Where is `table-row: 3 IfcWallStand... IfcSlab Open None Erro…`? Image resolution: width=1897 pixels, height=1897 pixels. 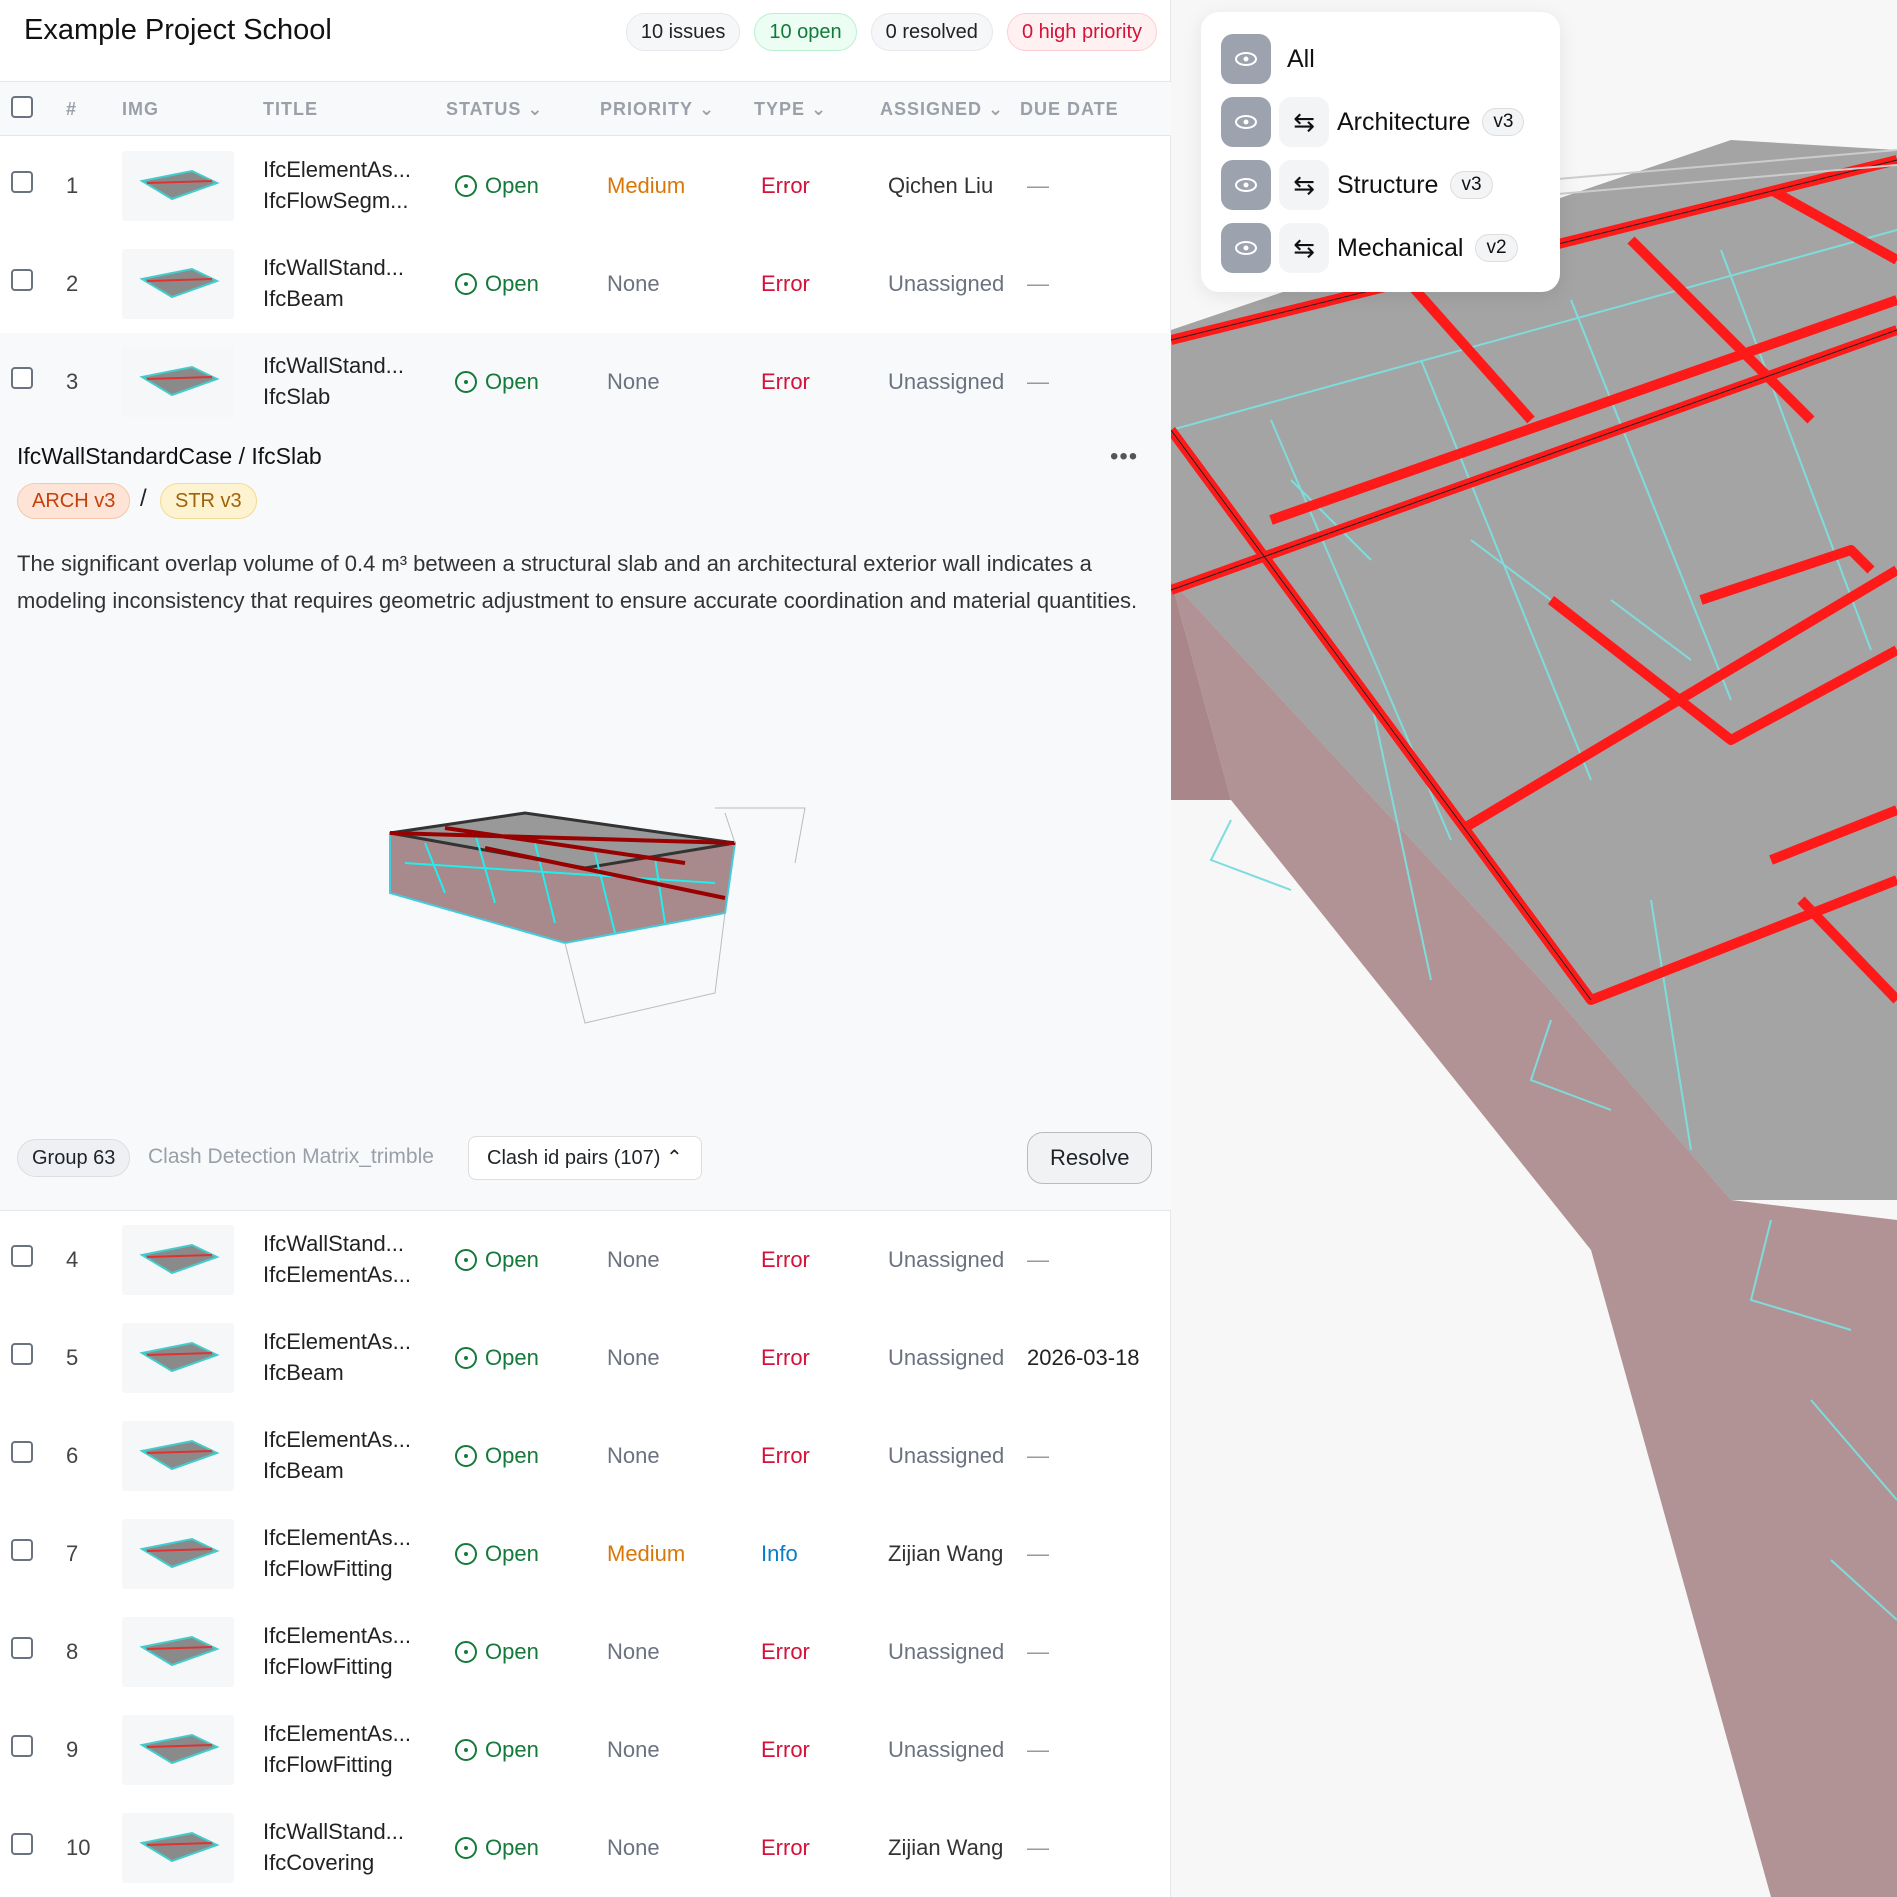 table-row: 3 IfcWallStand... IfcSlab Open None Erro… is located at coordinates (585, 382).